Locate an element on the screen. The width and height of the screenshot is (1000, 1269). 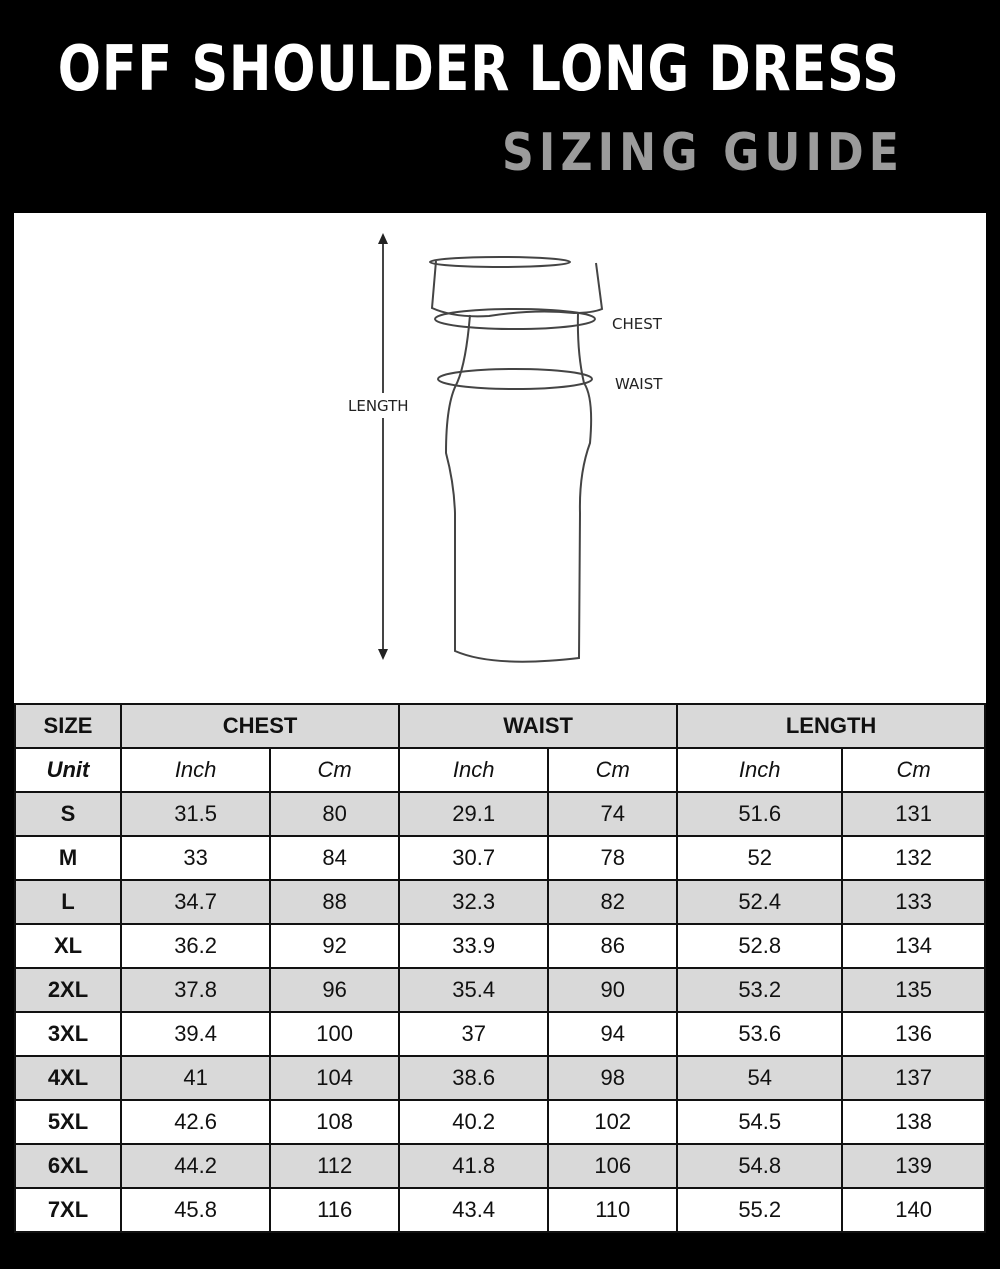
table-row: XL 36.2 92 33.9 86 52.8 134 is located at coordinates (500, 946).